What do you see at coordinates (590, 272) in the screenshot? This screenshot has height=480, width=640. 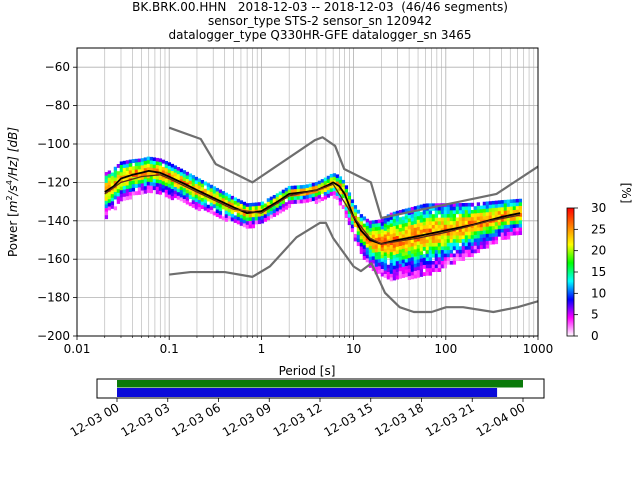 I see `colorbar-ticks: 0 5 10 15 20 25 30` at bounding box center [590, 272].